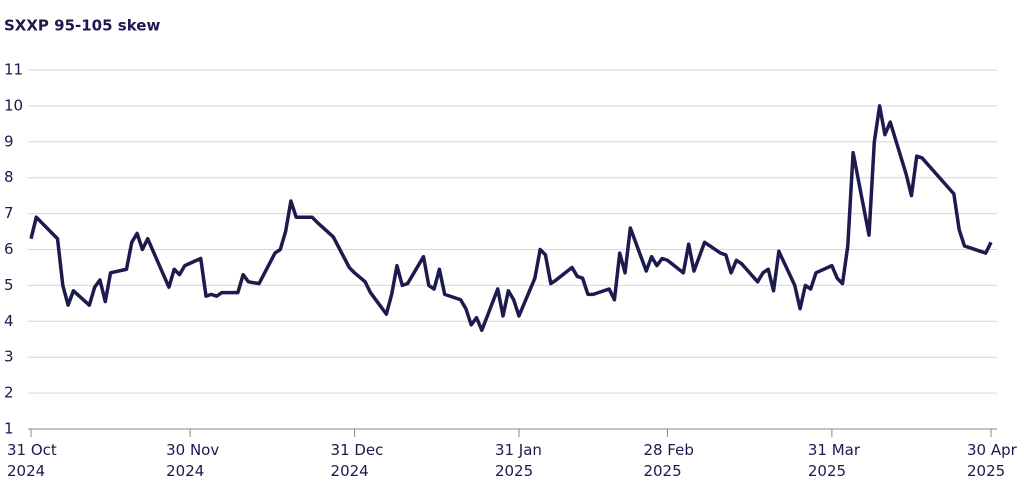 This screenshot has height=502, width=1024. Describe the element at coordinates (9, 429) in the screenshot. I see `y-tick-label: 1` at that location.